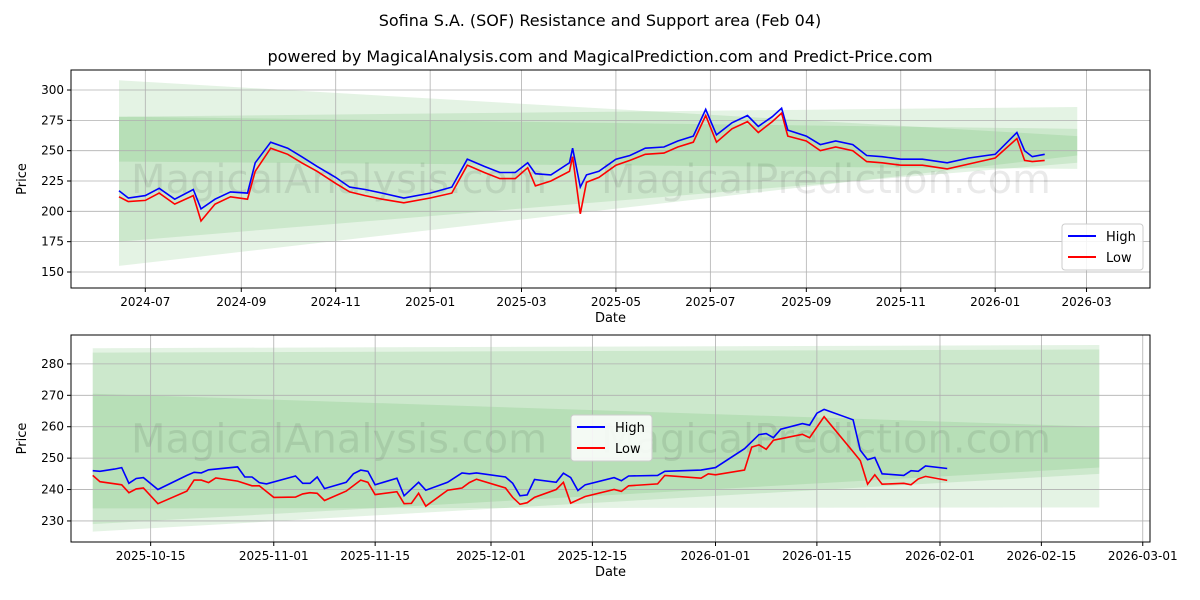 The image size is (1200, 600). What do you see at coordinates (901, 302) in the screenshot?
I see `x-tick-label: 2025-11` at bounding box center [901, 302].